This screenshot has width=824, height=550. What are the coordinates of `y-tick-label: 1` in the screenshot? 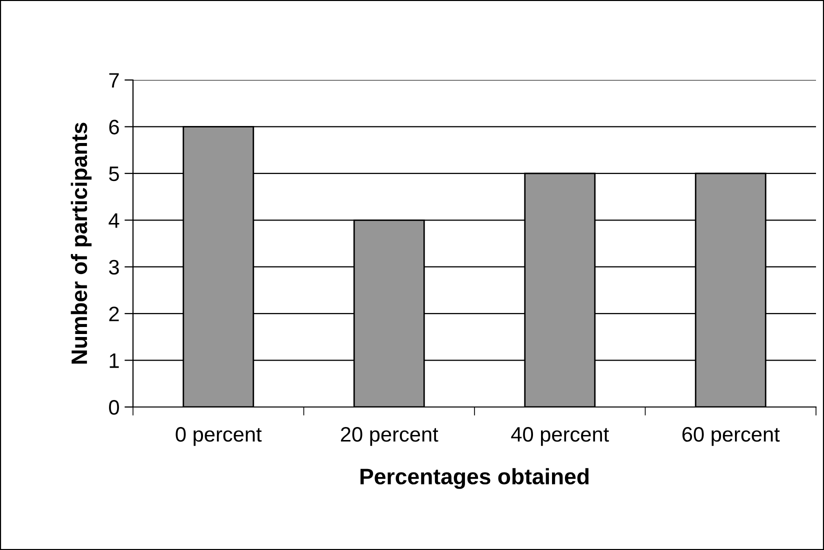 It's located at (114, 361).